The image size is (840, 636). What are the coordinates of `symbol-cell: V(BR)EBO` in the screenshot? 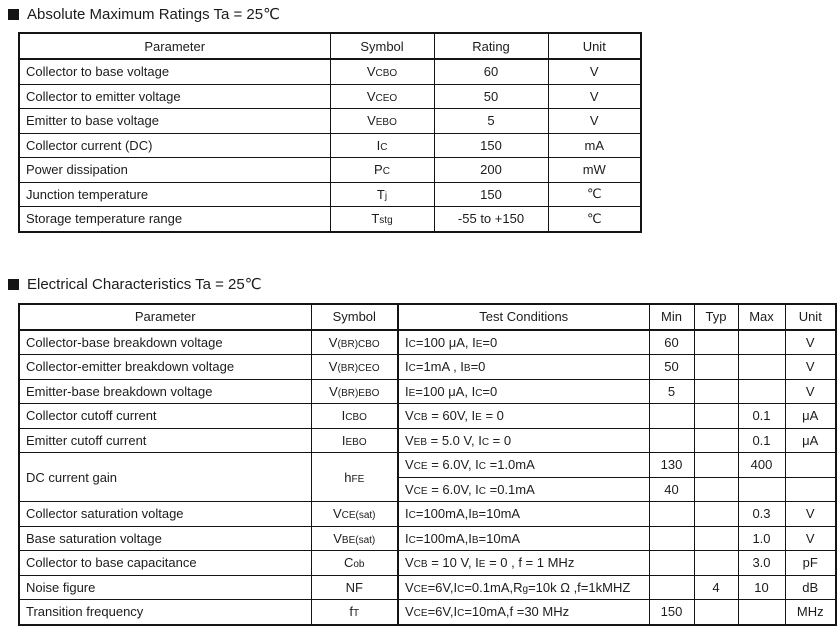 It's located at (354, 391).